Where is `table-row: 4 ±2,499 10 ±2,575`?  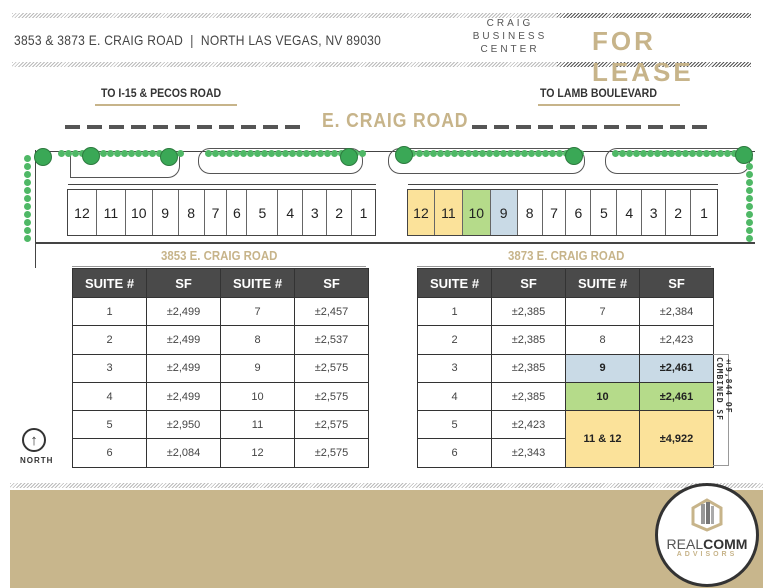 table-row: 4 ±2,499 10 ±2,575 is located at coordinates (220, 396).